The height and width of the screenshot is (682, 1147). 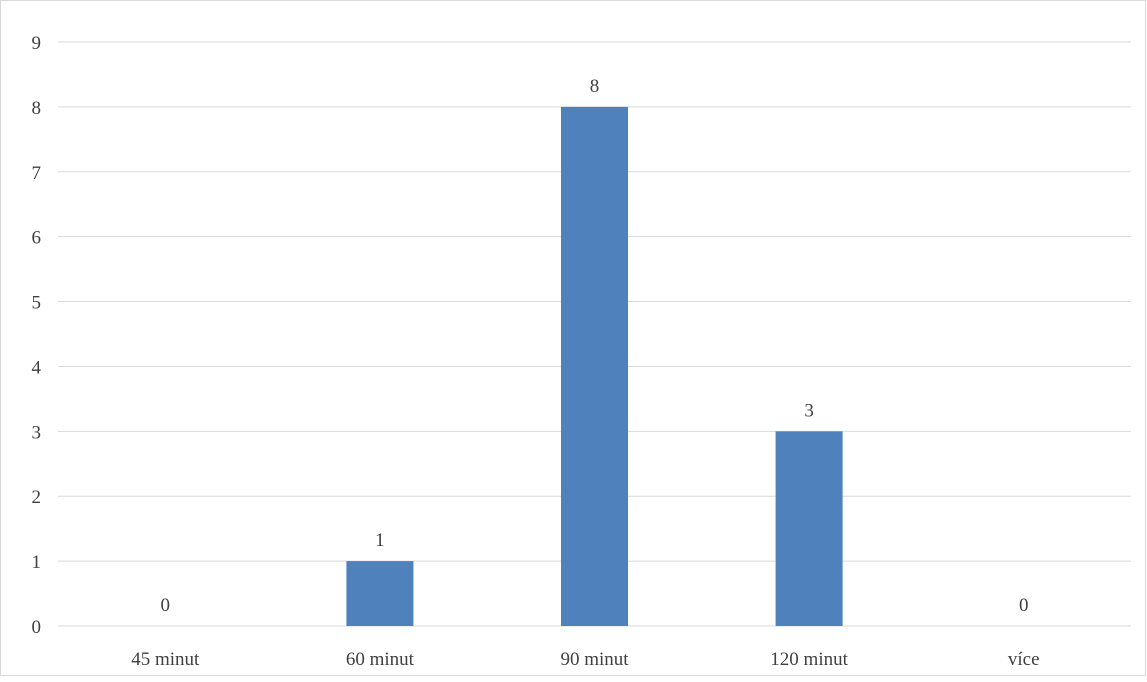 I want to click on y-tick-label: 4, so click(x=37, y=367).